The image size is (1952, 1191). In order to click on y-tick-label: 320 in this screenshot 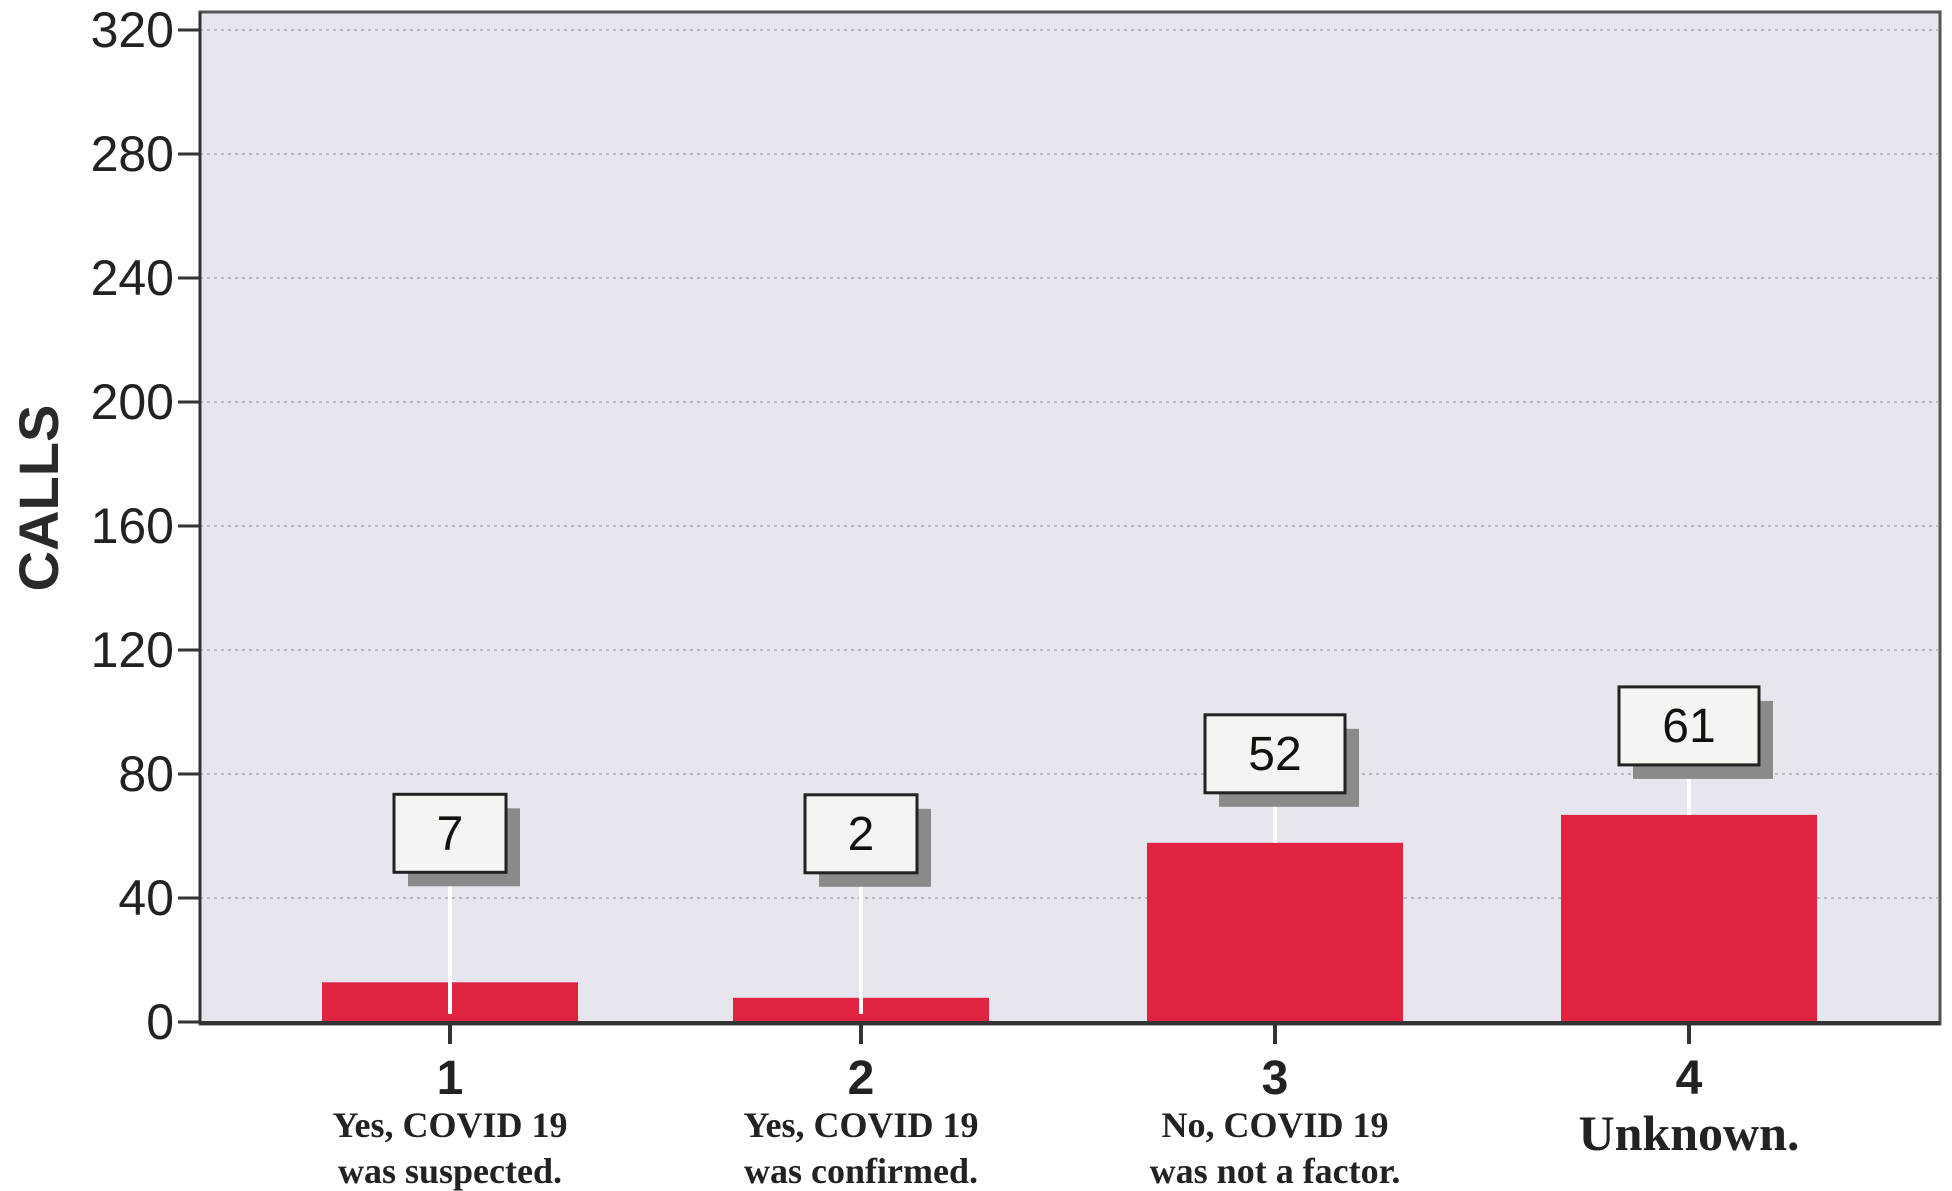, I will do `click(132, 30)`.